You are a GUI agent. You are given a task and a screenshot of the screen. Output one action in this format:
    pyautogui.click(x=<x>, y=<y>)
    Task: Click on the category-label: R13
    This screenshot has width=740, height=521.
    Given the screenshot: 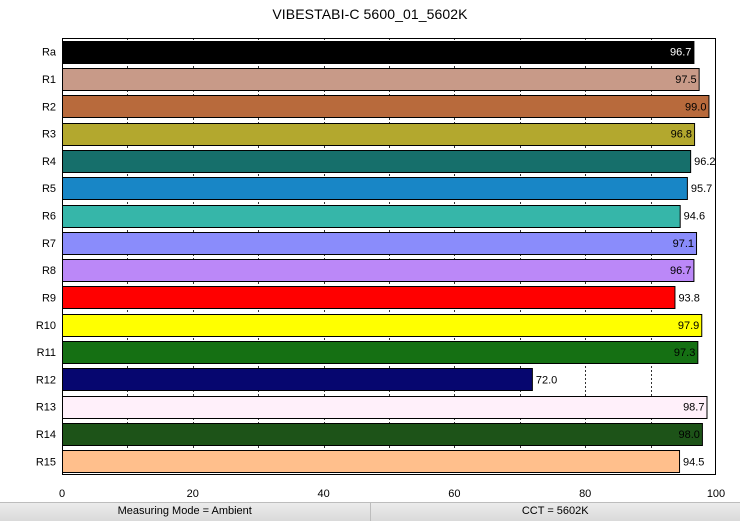 What is the action you would take?
    pyautogui.click(x=46, y=408)
    